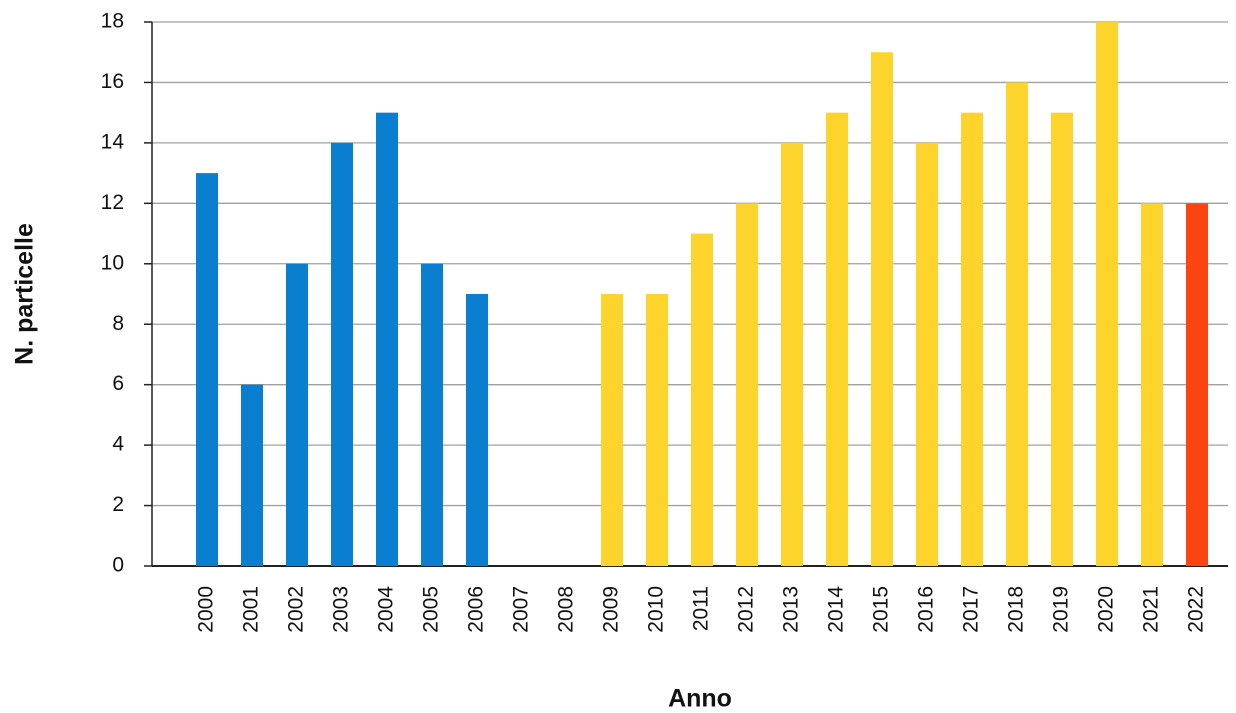  I want to click on x-tick-label: 2011, so click(701, 608).